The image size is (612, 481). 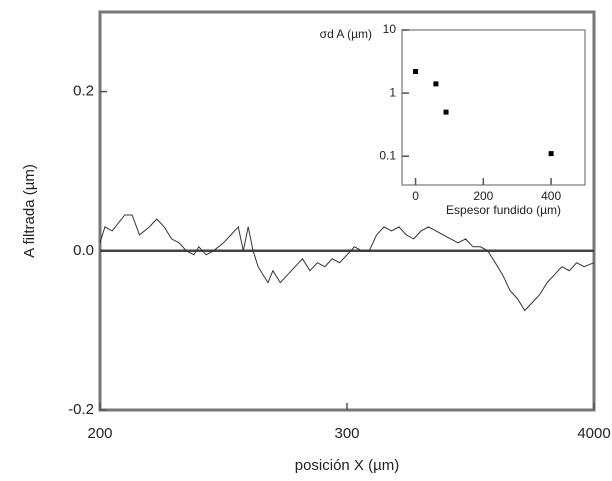 I want to click on x-axis-label: posición X (µm), so click(x=347, y=465).